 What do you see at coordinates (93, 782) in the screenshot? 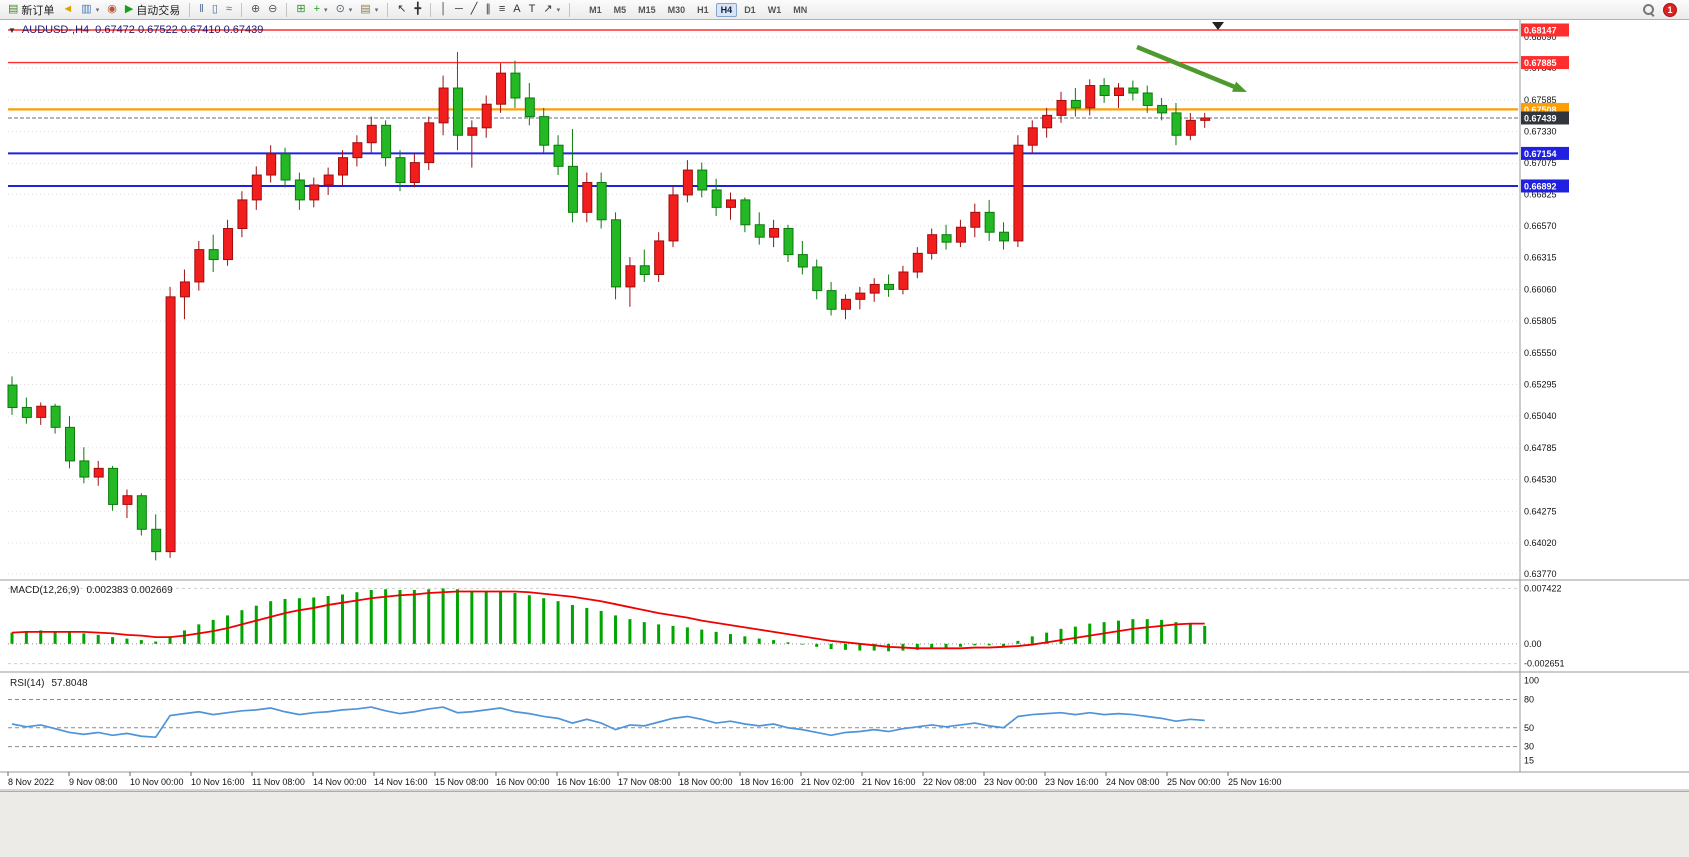
I see `date-label: 9 Nov 08:00` at bounding box center [93, 782].